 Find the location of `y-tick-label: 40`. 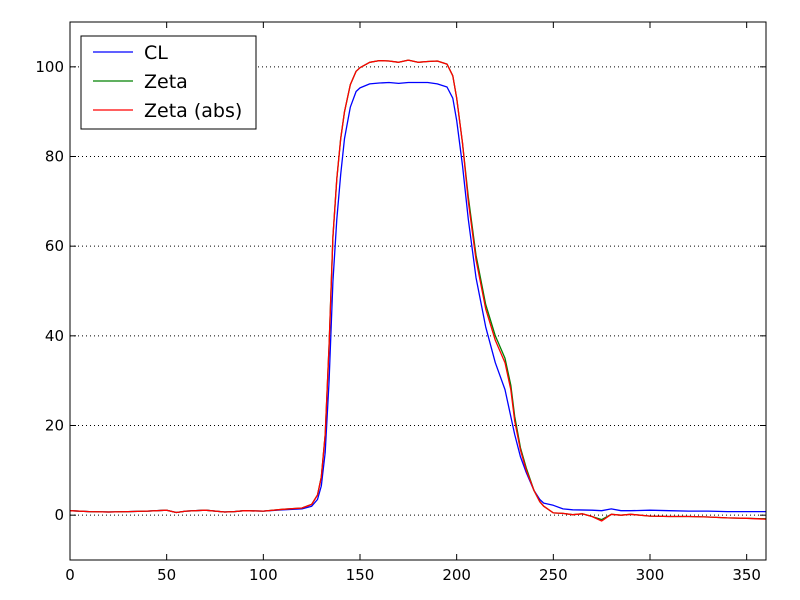

y-tick-label: 40 is located at coordinates (54, 336).